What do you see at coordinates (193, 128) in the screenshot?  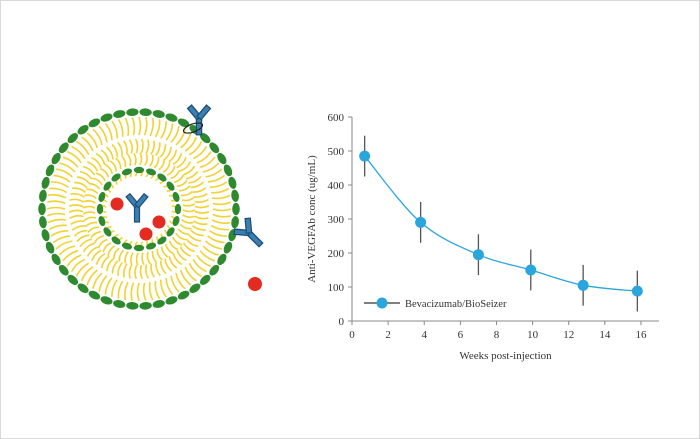 I see `tether-loop` at bounding box center [193, 128].